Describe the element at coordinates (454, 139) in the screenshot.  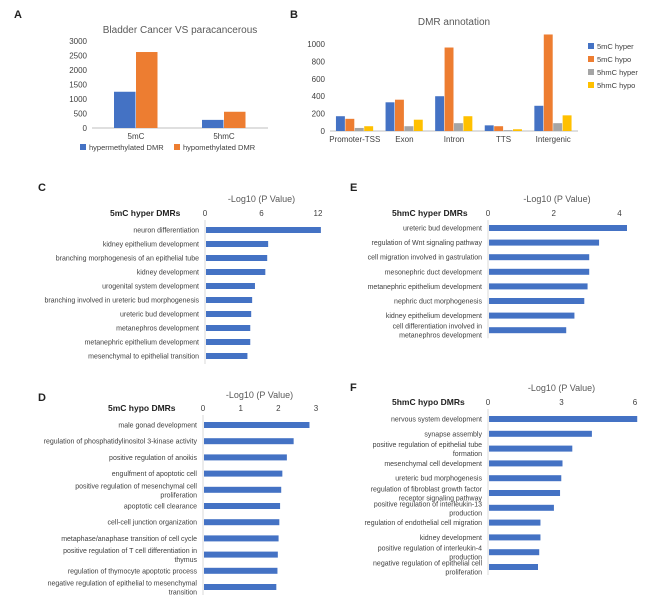
I see `x-tick-label: Intron` at that location.